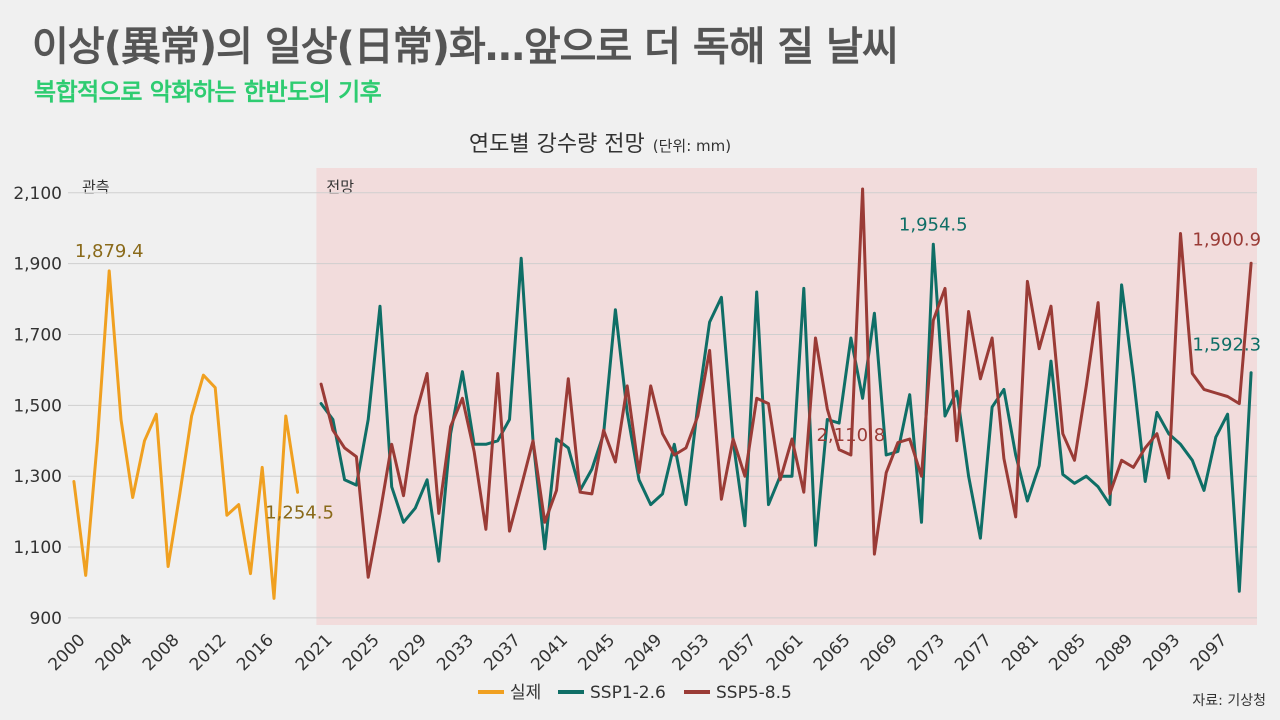  I want to click on x-tick-label: 2037, so click(502, 652).